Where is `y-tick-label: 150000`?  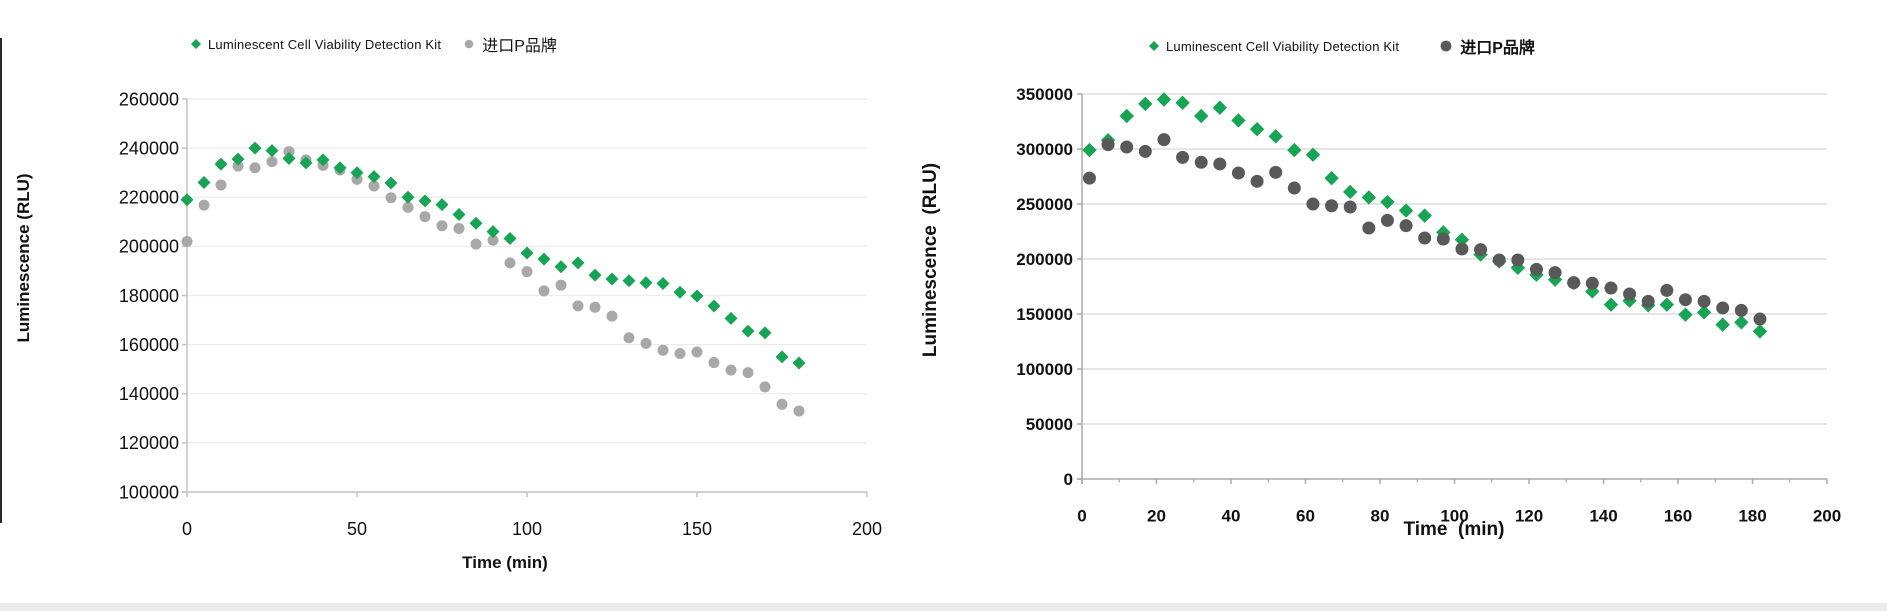 y-tick-label: 150000 is located at coordinates (1044, 314).